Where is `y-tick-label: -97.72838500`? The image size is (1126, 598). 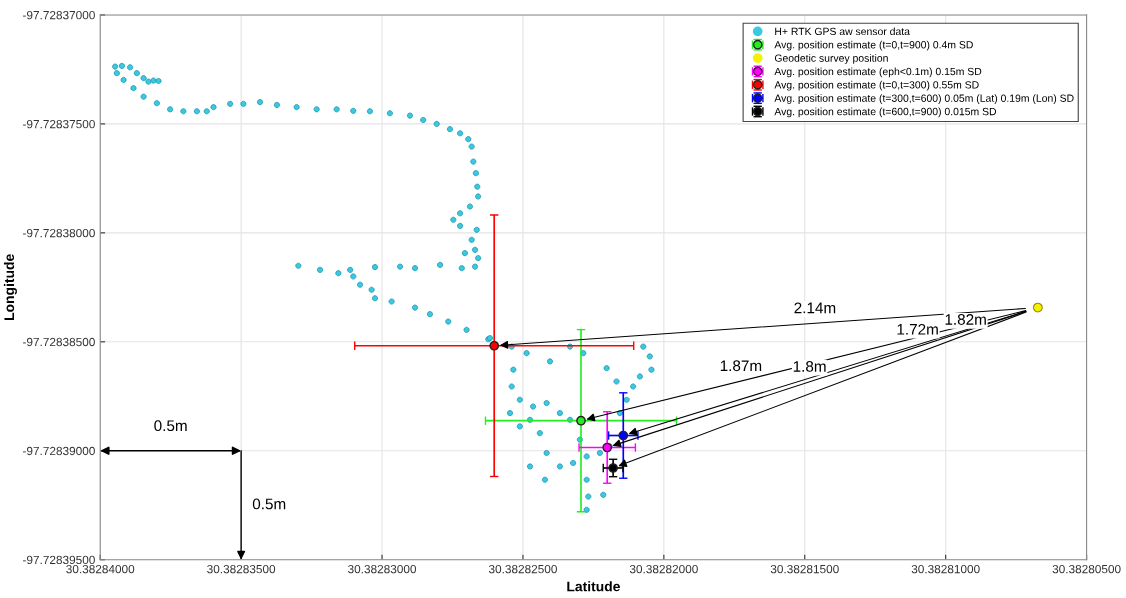 y-tick-label: -97.72838500 is located at coordinates (59, 342).